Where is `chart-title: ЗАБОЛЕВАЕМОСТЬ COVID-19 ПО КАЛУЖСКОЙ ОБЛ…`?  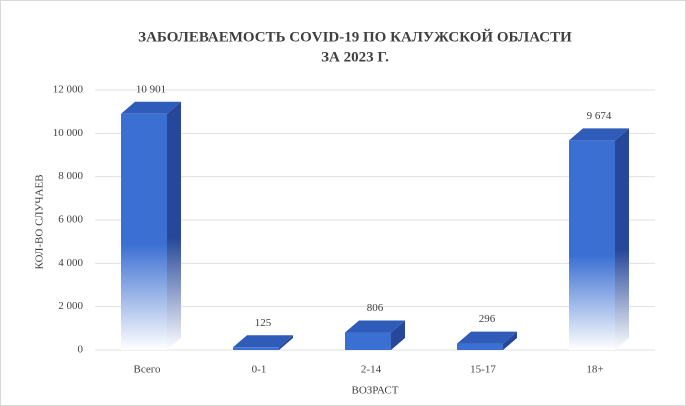
chart-title: ЗАБОЛЕВАЕМОСТЬ COVID-19 ПО КАЛУЖСКОЙ ОБЛ… is located at coordinates (355, 36).